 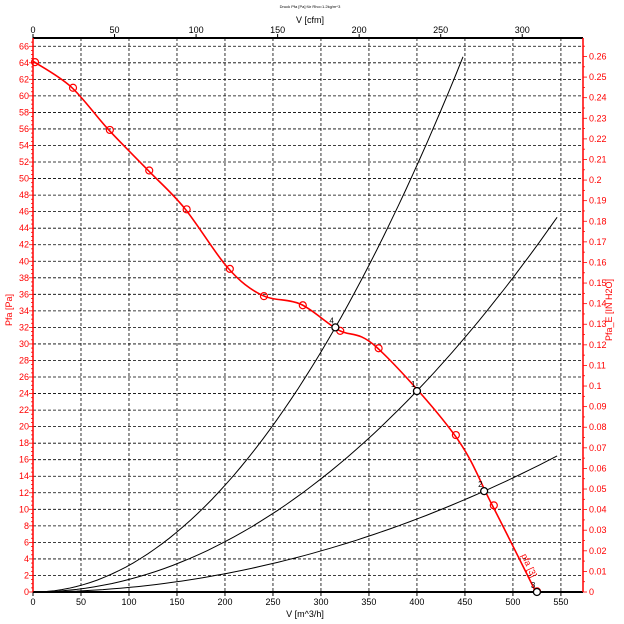 I want to click on y2-tick-label: 0.07, so click(x=598, y=448).